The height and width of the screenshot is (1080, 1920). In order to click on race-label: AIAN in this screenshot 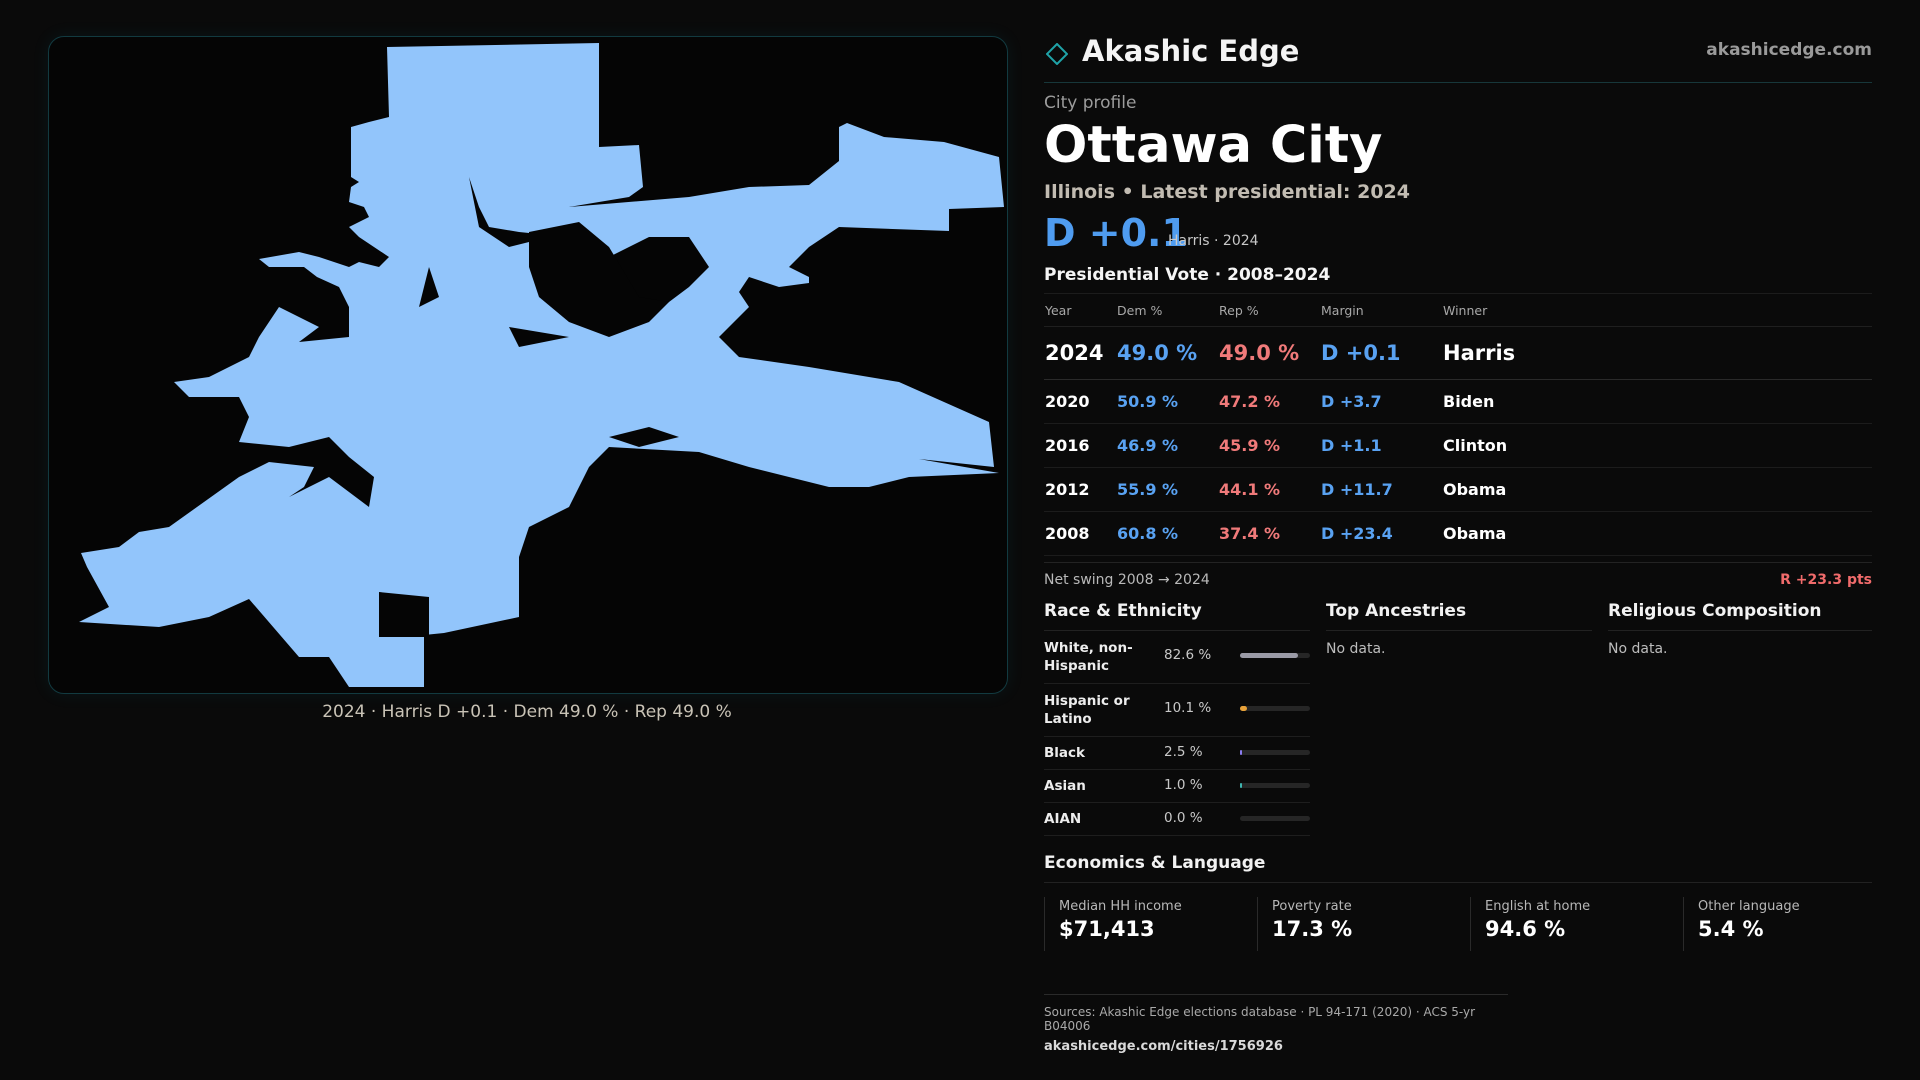, I will do `click(1063, 819)`.